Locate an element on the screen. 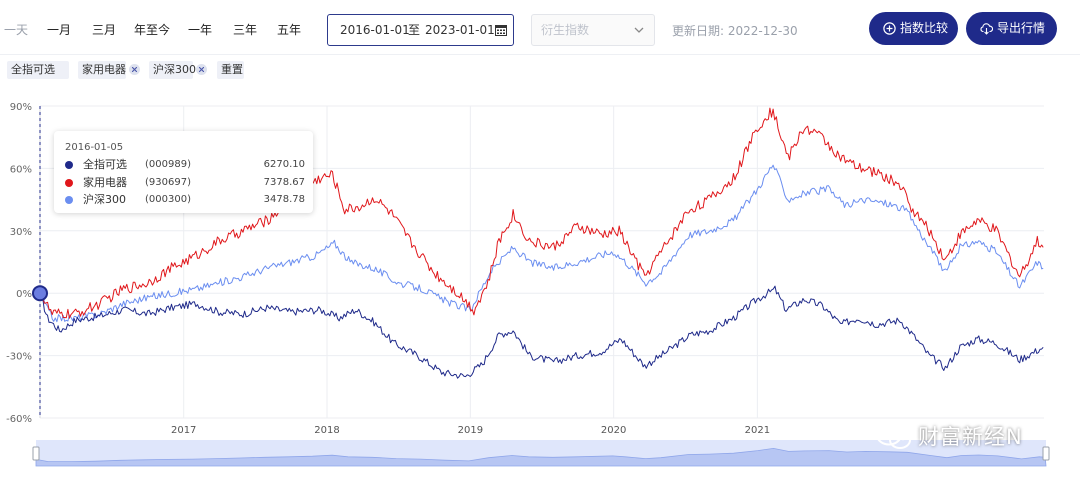  derived-index-select: 衍生指数 is located at coordinates (593, 30).